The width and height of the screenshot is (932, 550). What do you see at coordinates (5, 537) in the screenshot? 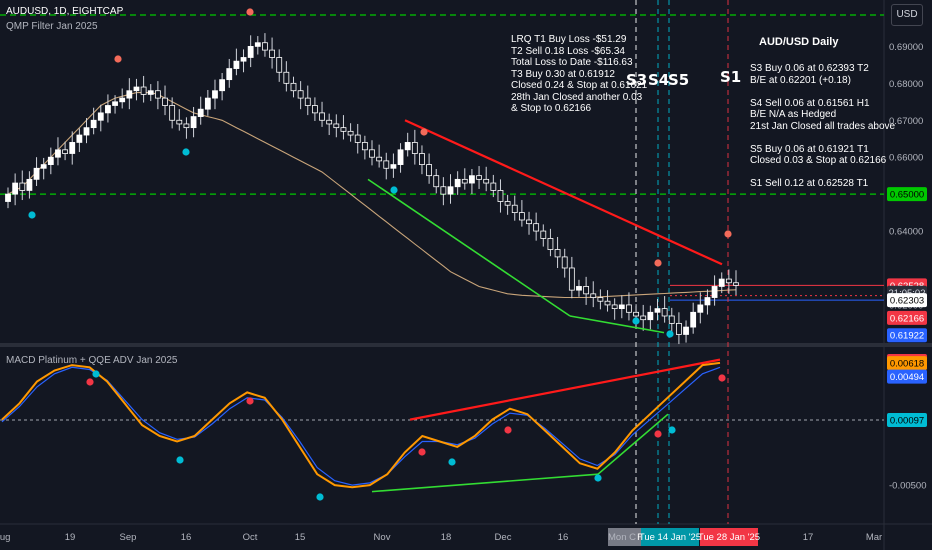
I see `time-label: Aug` at bounding box center [5, 537].